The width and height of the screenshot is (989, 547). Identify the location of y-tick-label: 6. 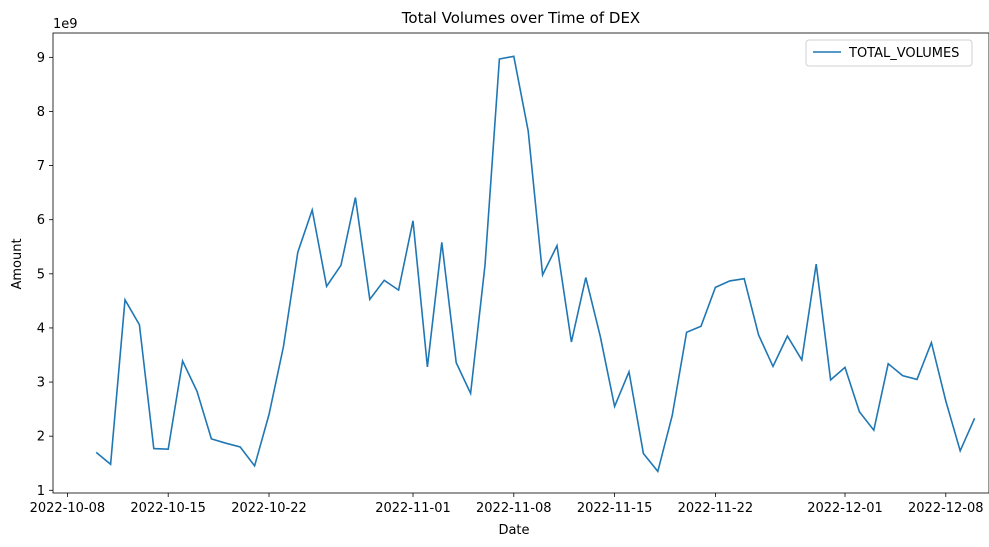
(41, 220).